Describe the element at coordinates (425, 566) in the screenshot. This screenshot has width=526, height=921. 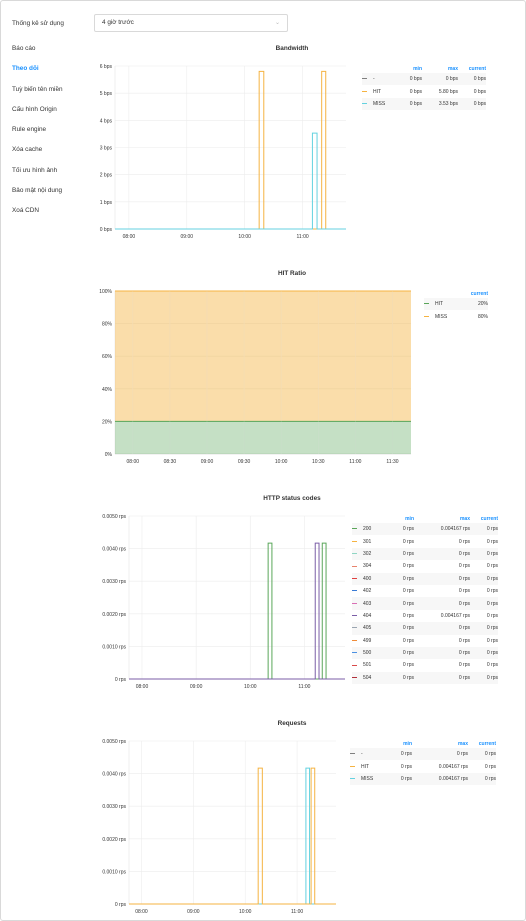
I see `legend-row: 304 0 rps 0 rps 0 rps` at that location.